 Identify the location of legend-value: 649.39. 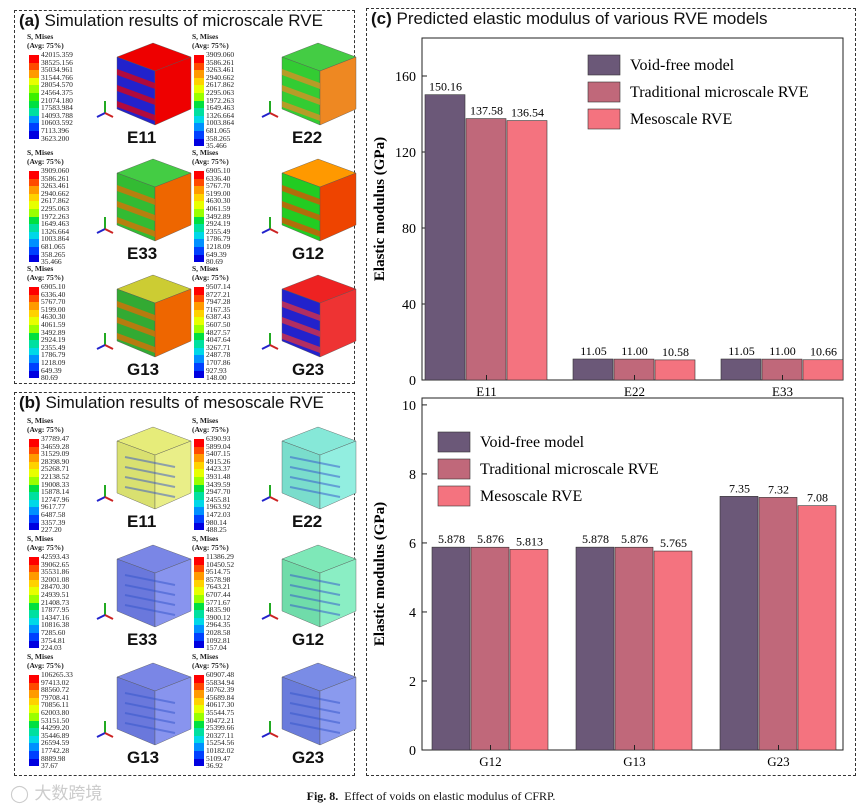
(51, 370).